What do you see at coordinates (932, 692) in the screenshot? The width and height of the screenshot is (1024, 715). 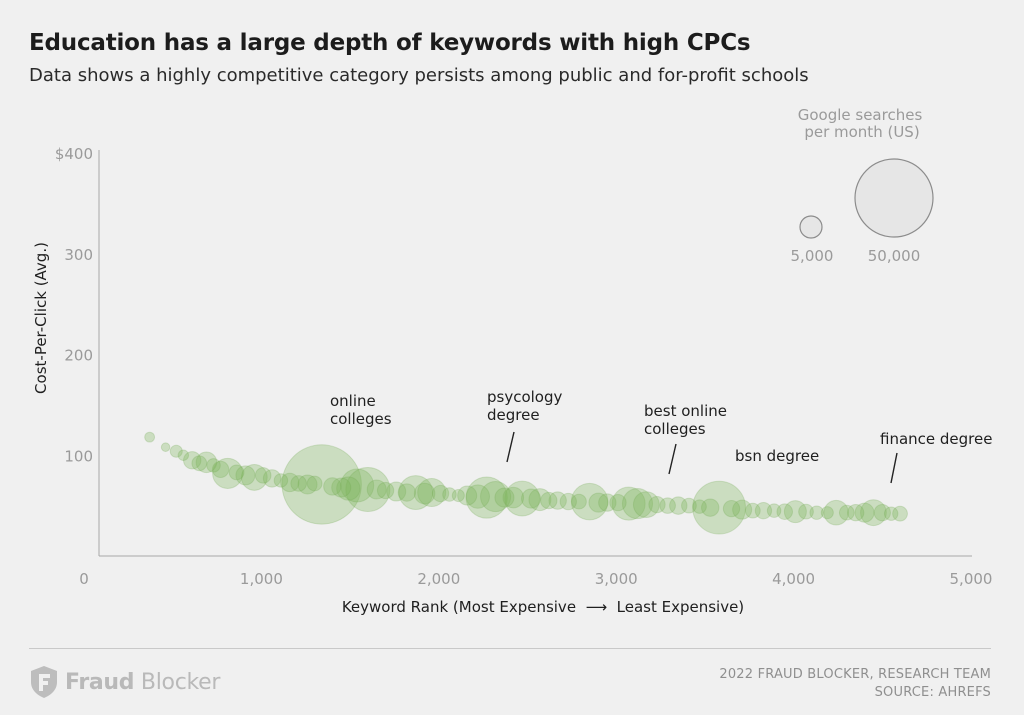 I see `credit-line-source: SOURCE: AHREFS` at bounding box center [932, 692].